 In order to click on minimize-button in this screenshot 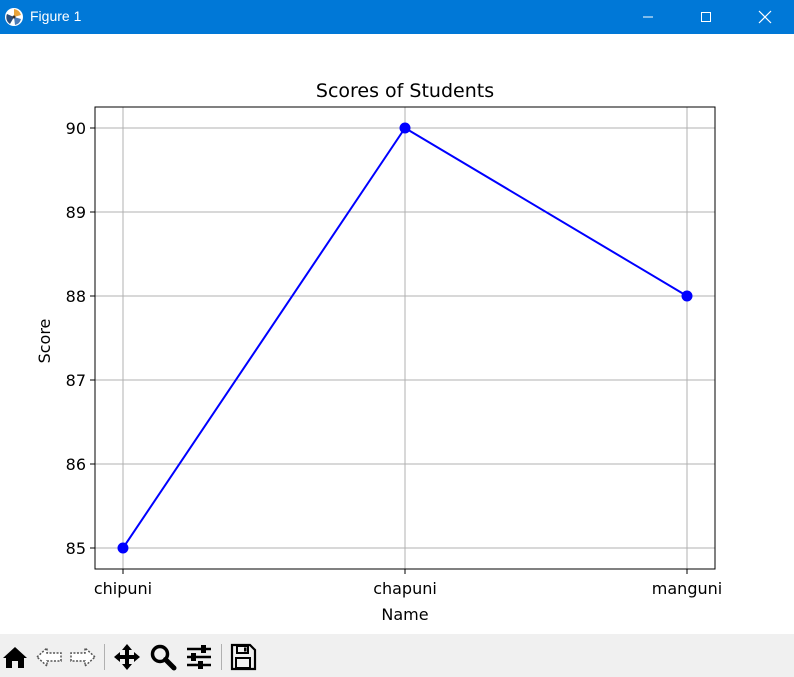, I will do `click(648, 17)`.